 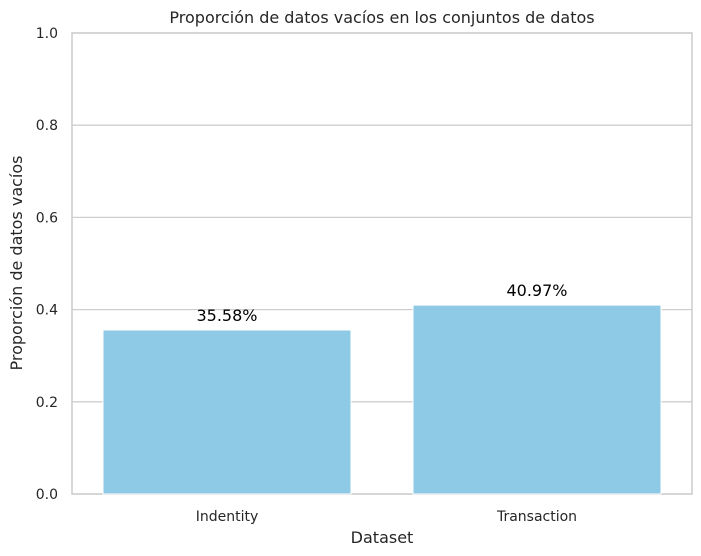 I want to click on x-axis-tick-labels: Indentity Transaction, so click(x=386, y=517).